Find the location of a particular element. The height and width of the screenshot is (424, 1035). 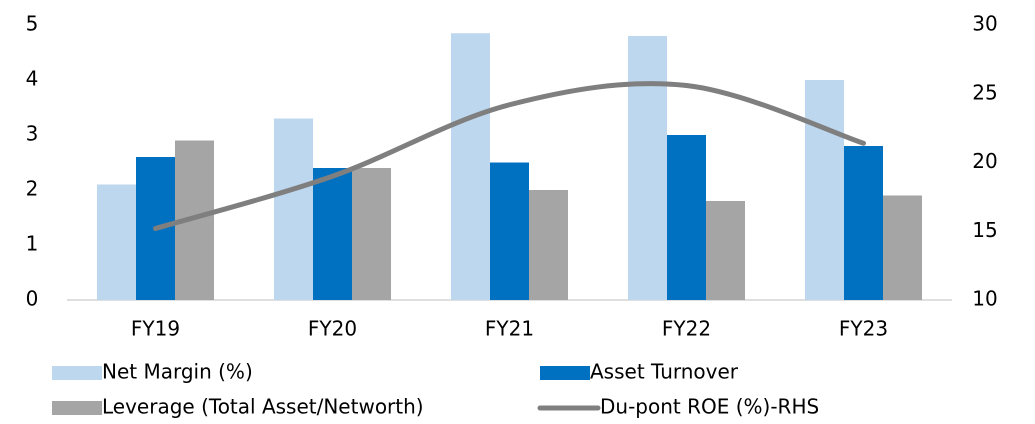

y2-tick-label: 20 is located at coordinates (984, 161).